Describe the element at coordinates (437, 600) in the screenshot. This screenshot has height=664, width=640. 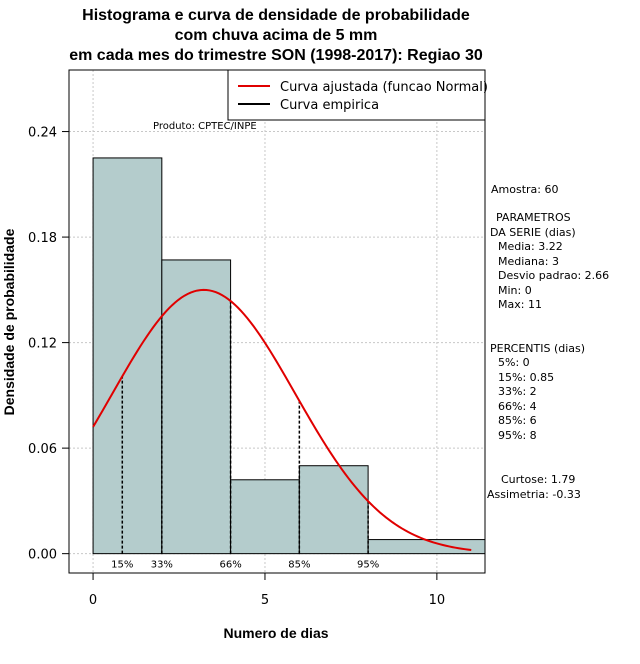
I see `x-tick-label: 10` at that location.